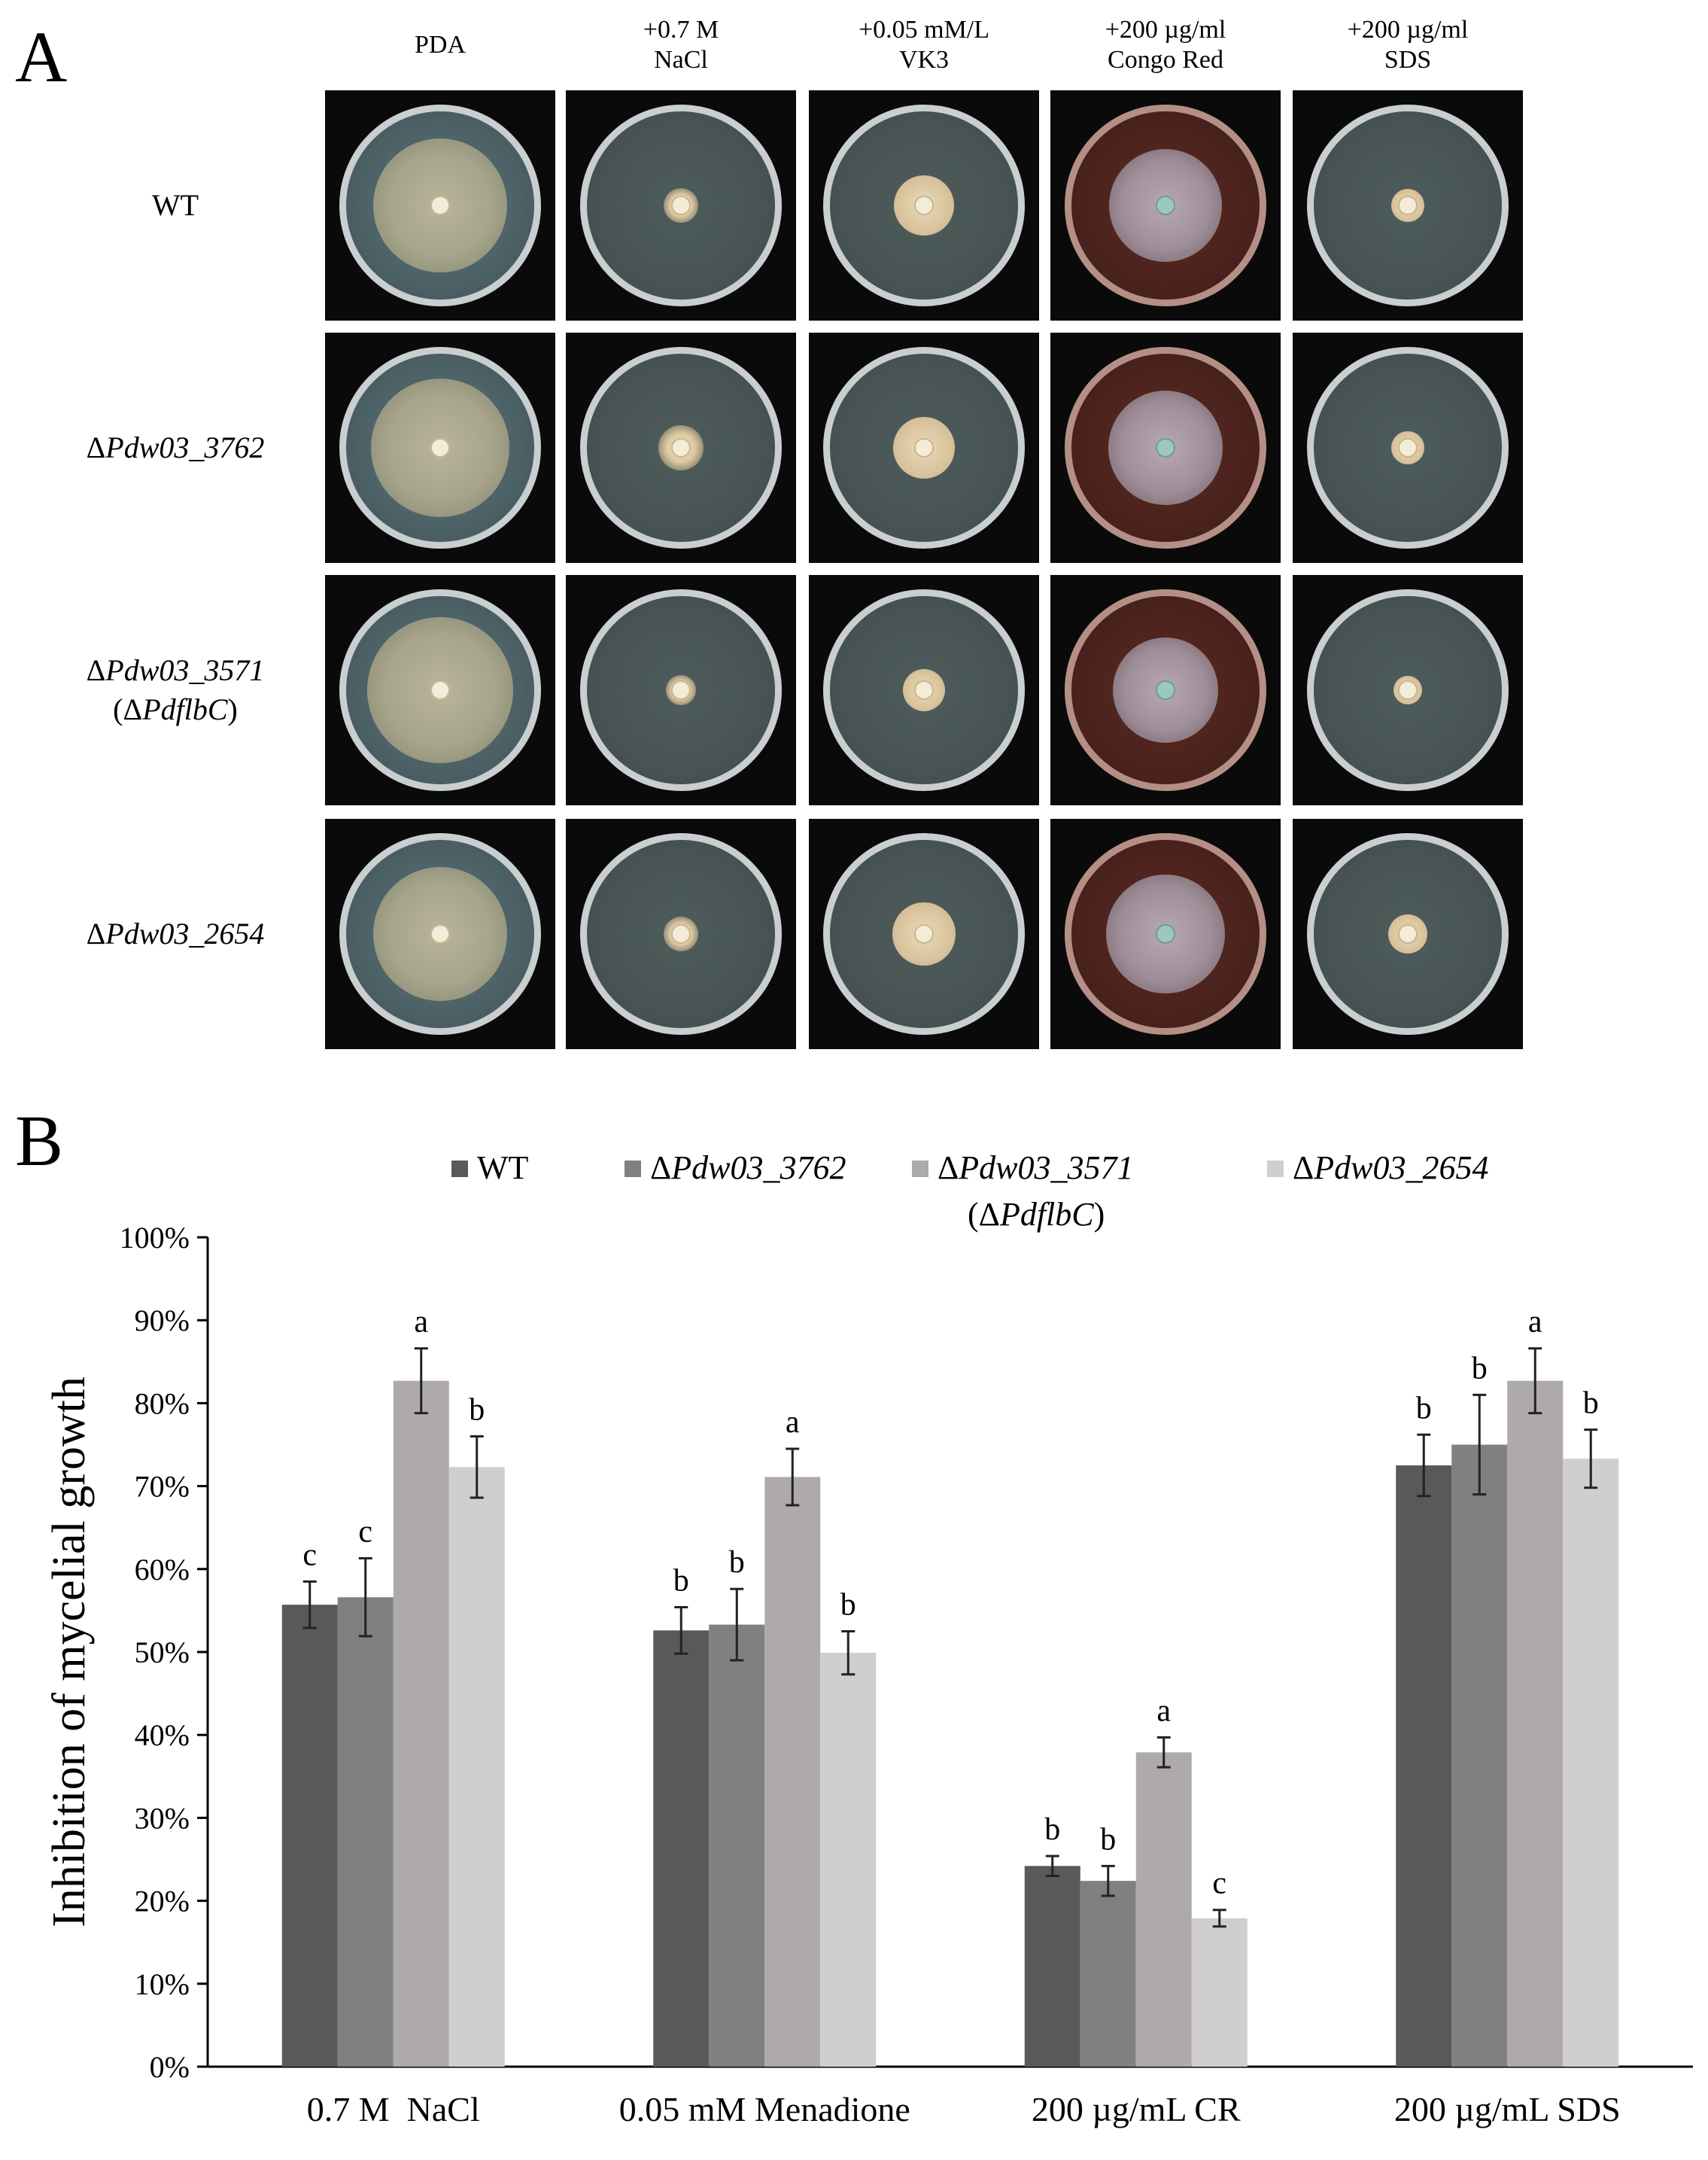  I want to click on label-italic: Pdw03_3762, so click(758, 1167).